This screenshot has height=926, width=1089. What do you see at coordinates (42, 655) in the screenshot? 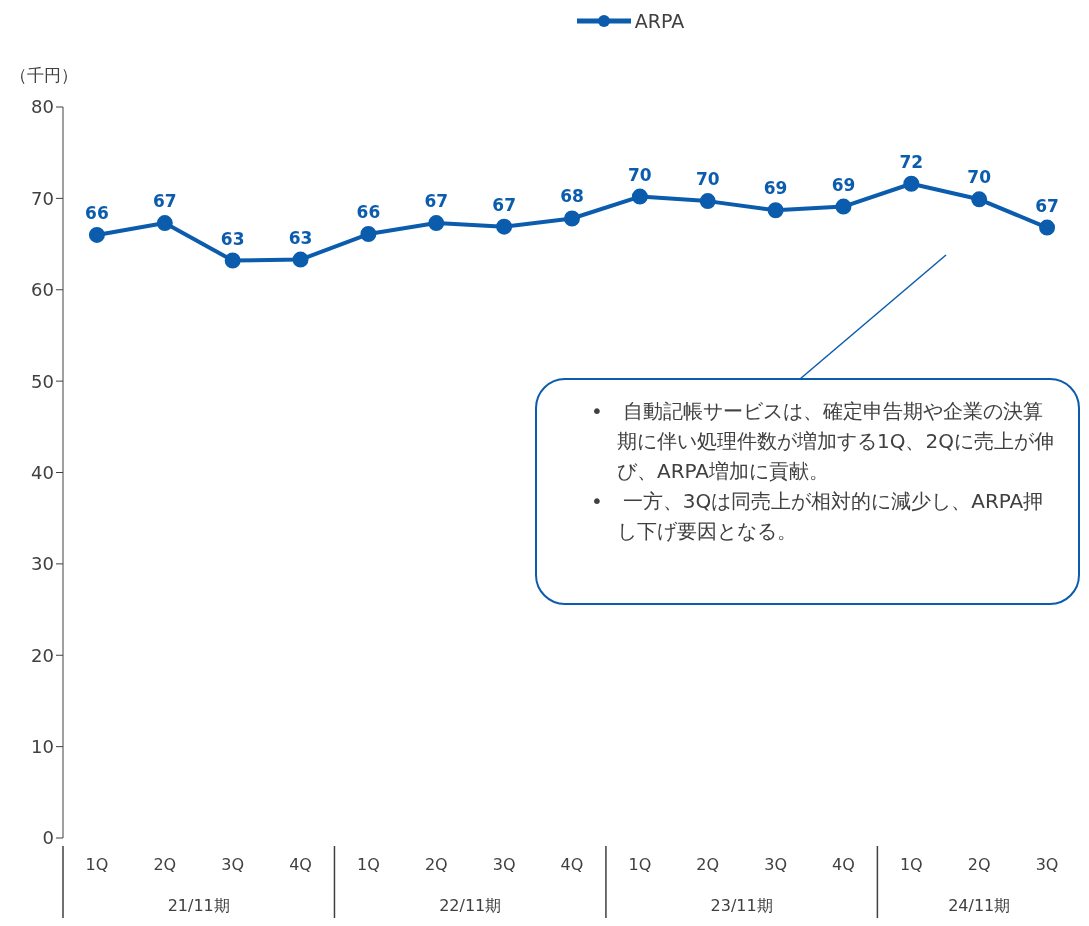
I see `y-tick-label: 20` at bounding box center [42, 655].